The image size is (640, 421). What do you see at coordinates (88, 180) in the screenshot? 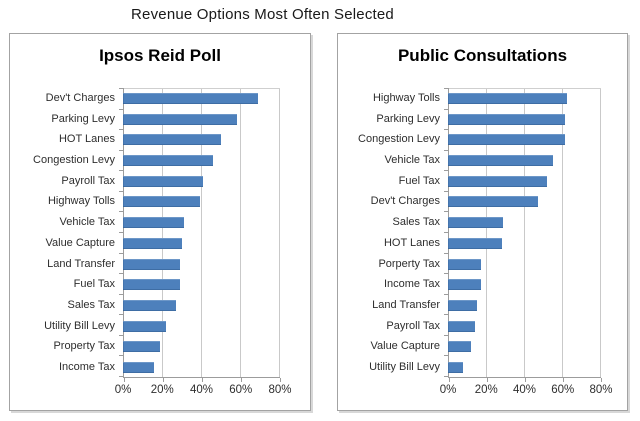
I see `category-label: Payroll Tax` at bounding box center [88, 180].